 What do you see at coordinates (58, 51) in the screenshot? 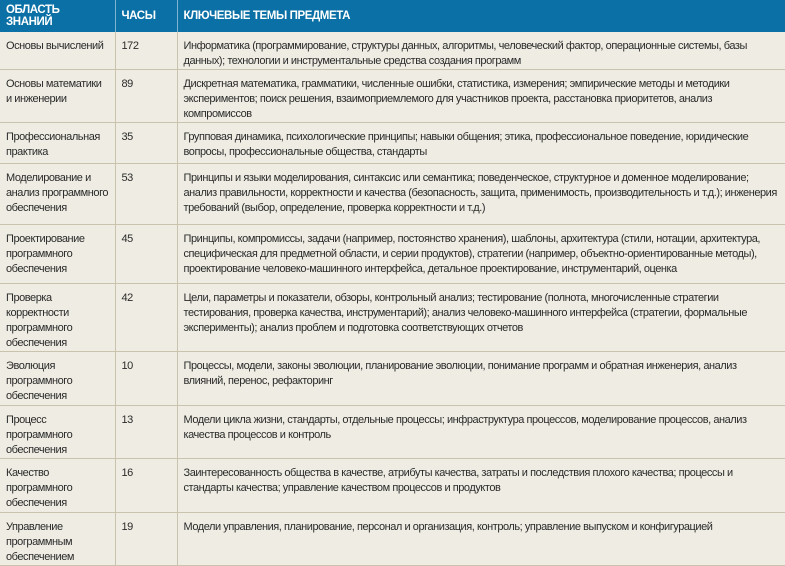
I see `area-cell: Основы вычислений` at bounding box center [58, 51].